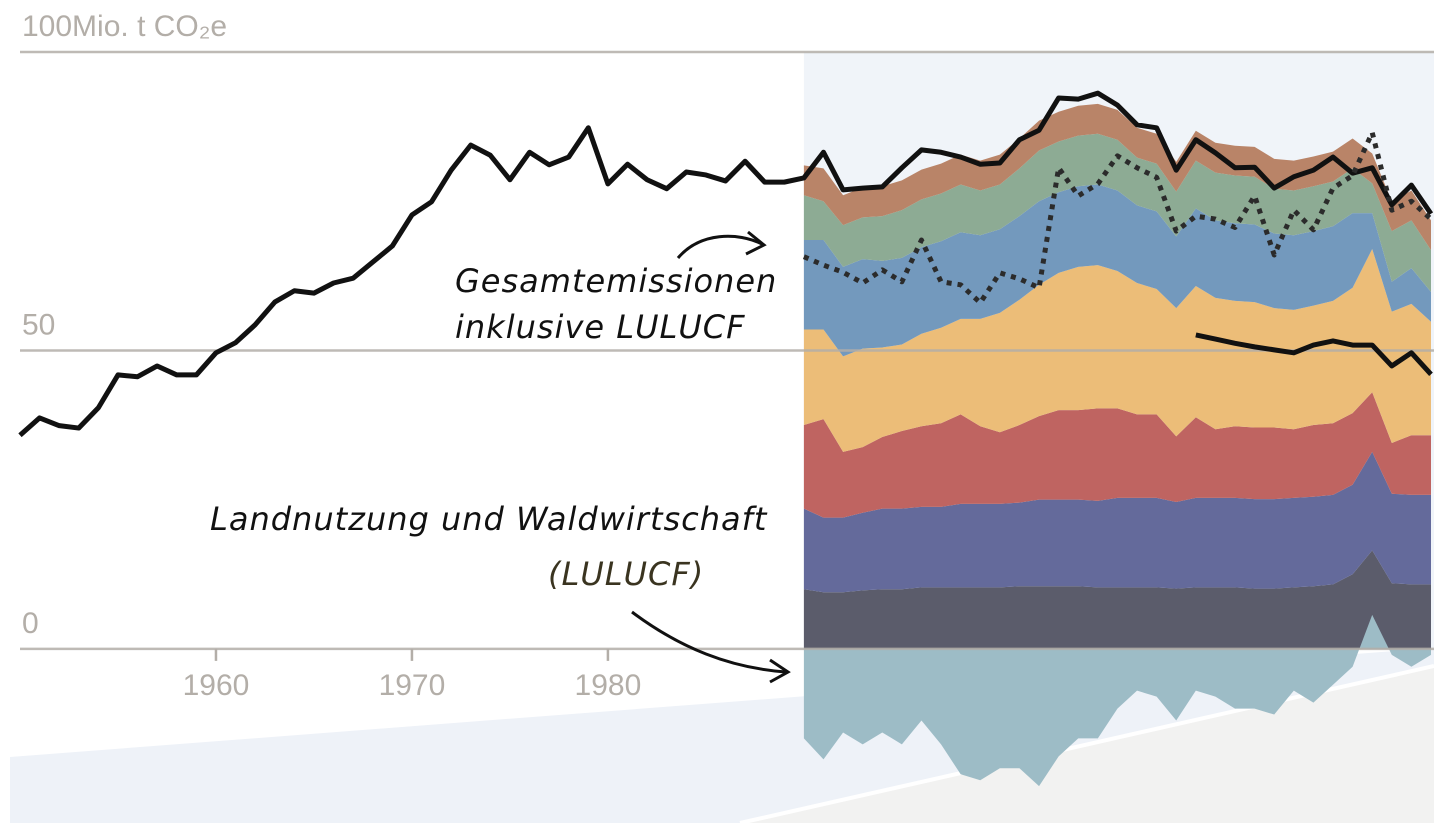  I want to click on annotation-text: Landnutzung und Waldwirtschaft, so click(489, 519).